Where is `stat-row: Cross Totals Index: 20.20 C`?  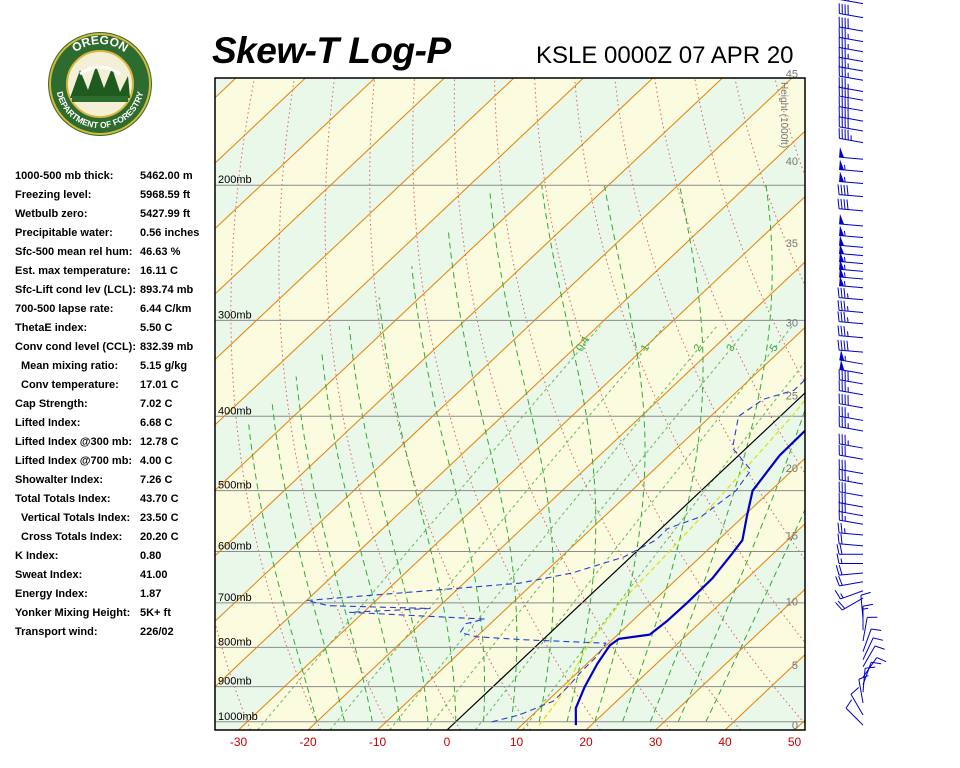
stat-row: Cross Totals Index: 20.20 C is located at coordinates (117, 538).